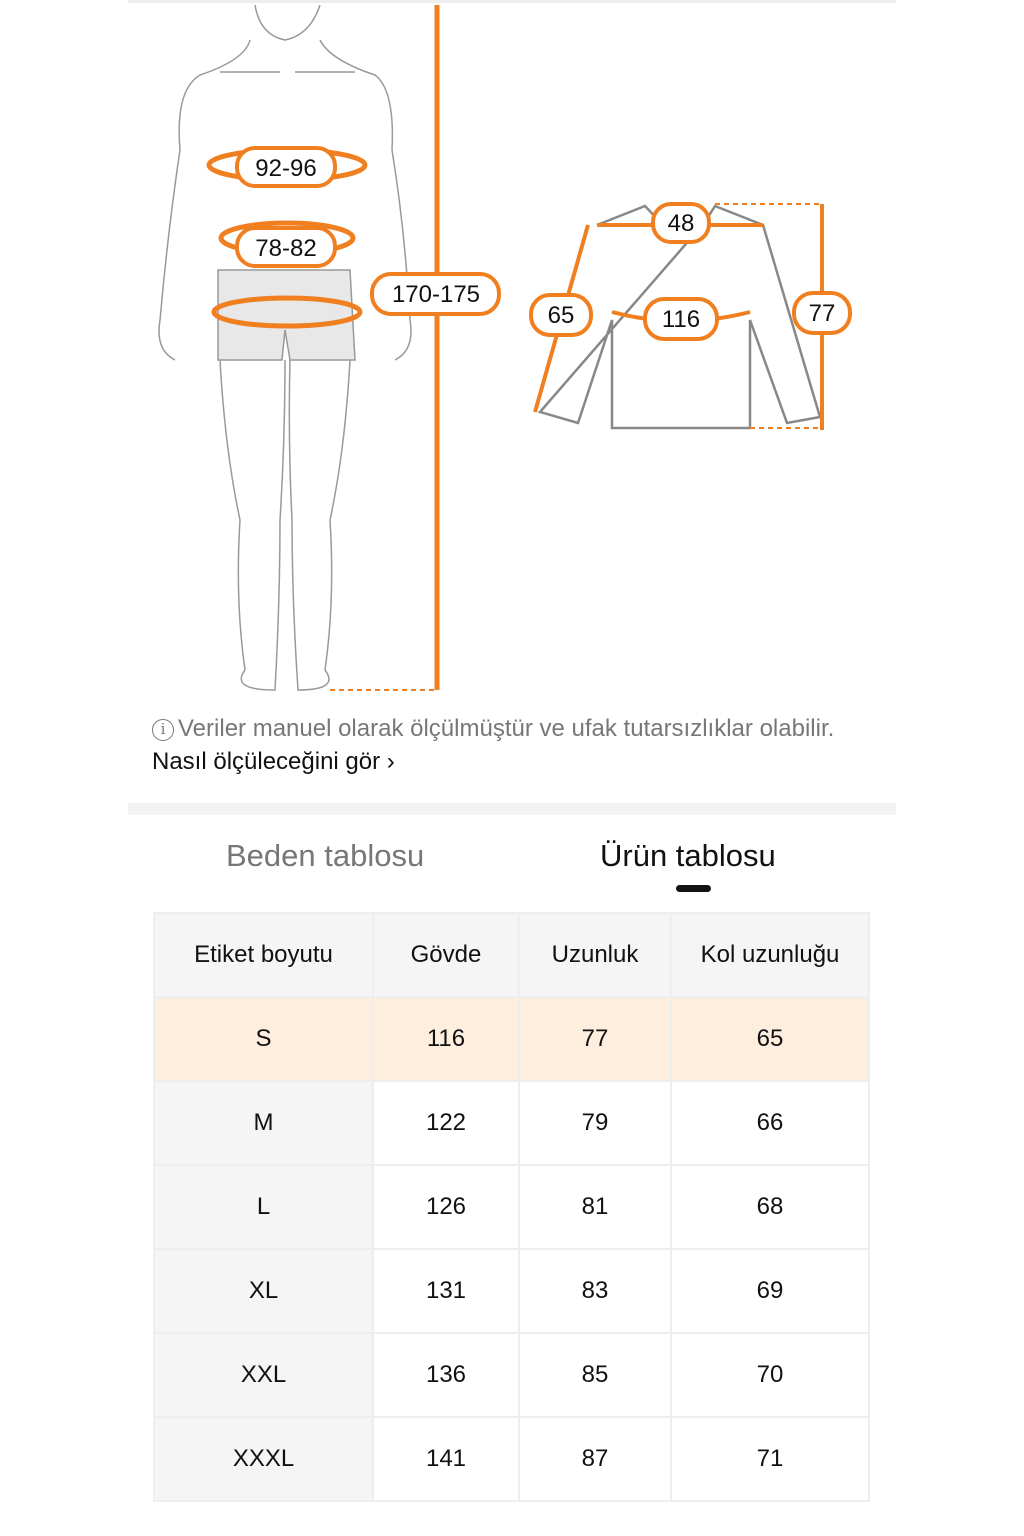  What do you see at coordinates (163, 730) in the screenshot?
I see `info-icon: i` at bounding box center [163, 730].